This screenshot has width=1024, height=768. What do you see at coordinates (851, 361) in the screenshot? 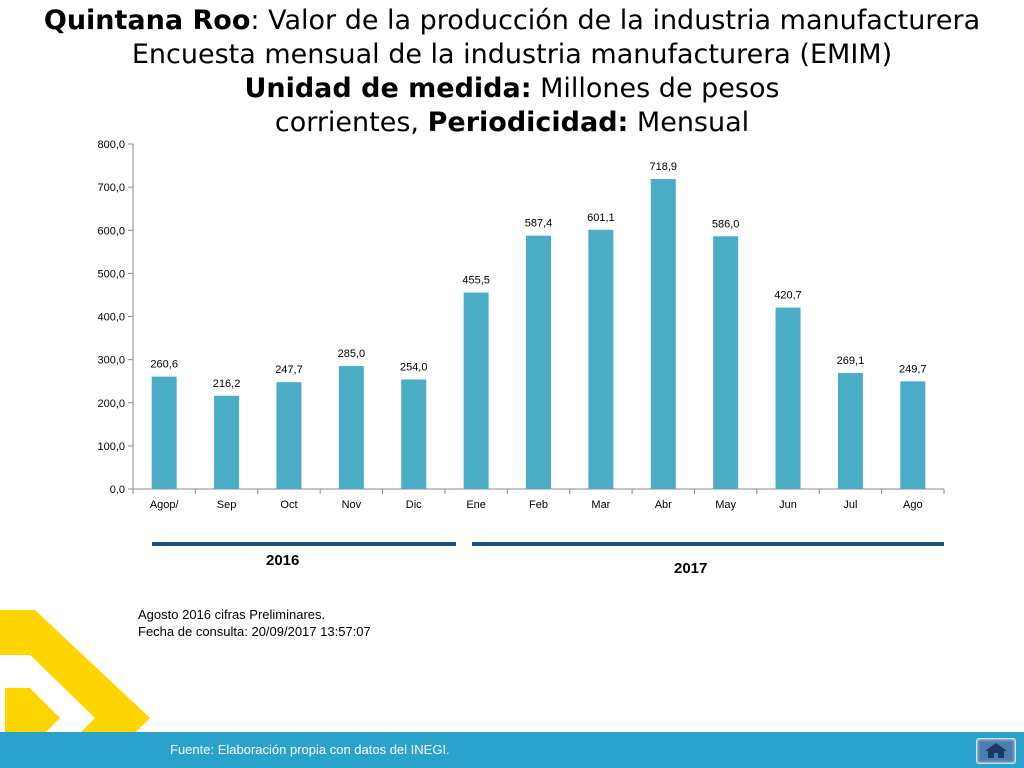
I see `data-label: 269,1` at bounding box center [851, 361].